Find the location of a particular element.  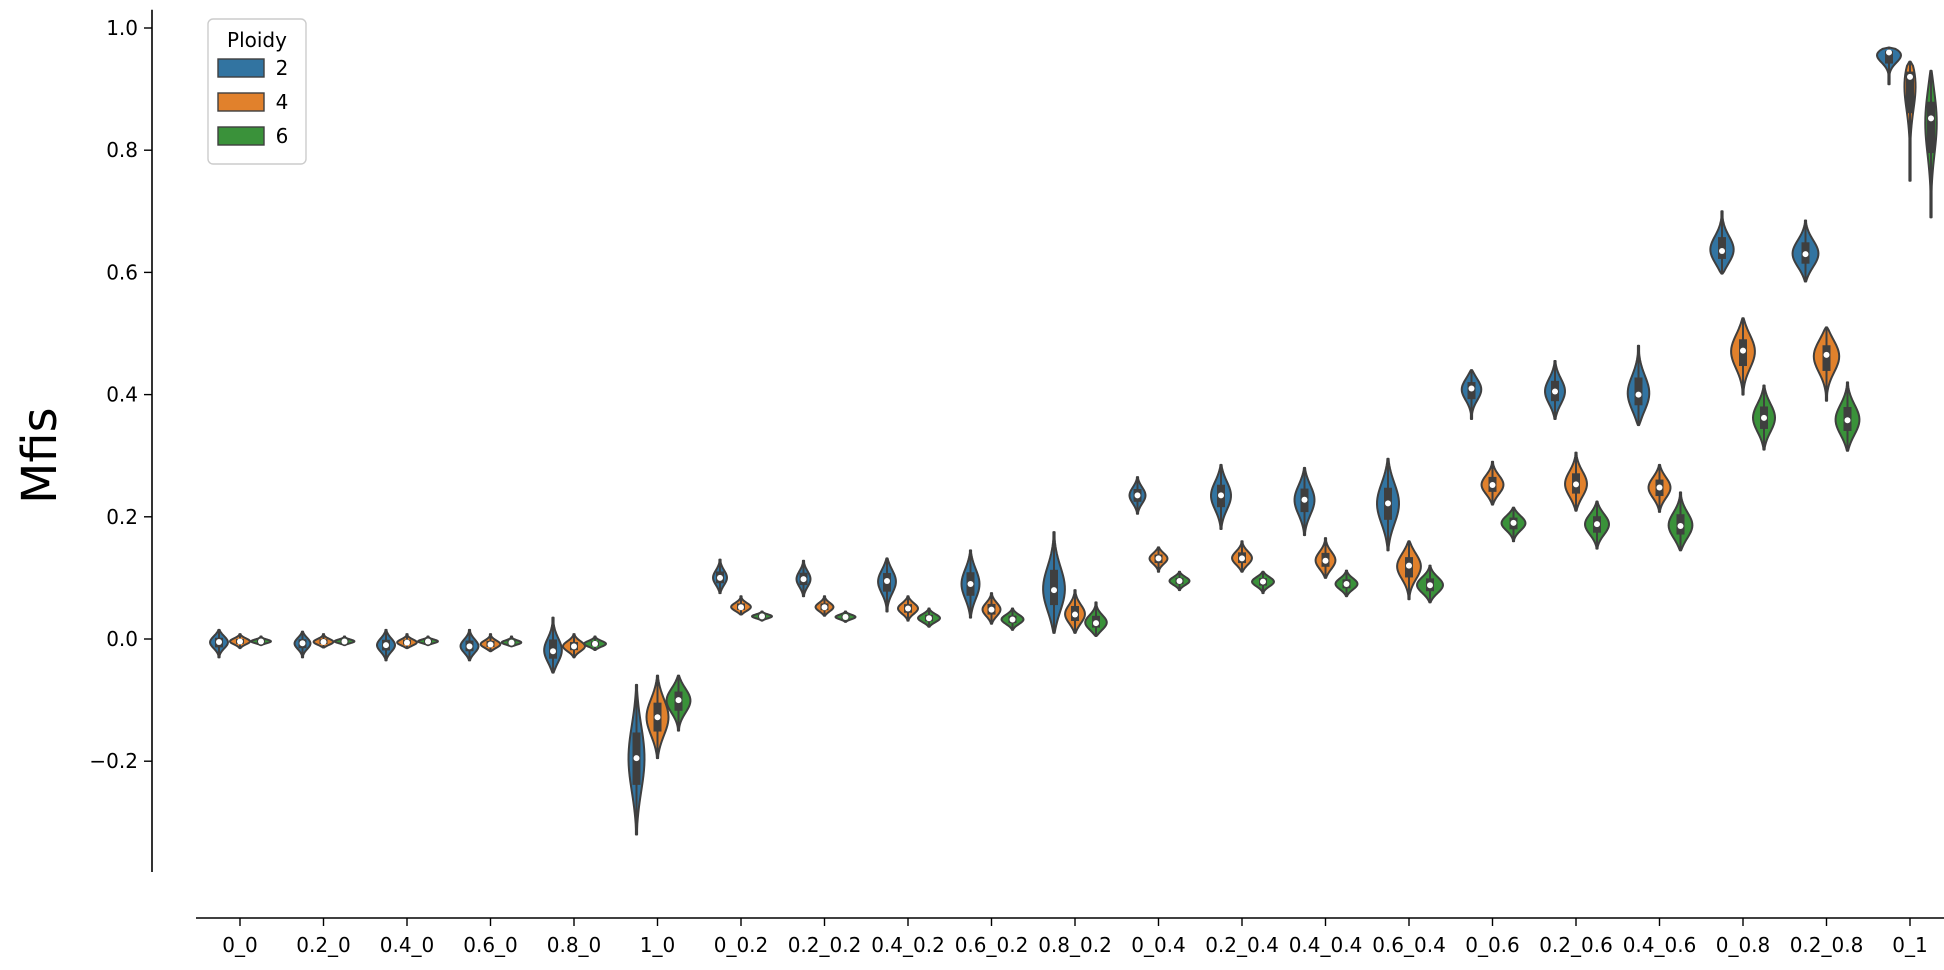

y-tick-label: 0.0 is located at coordinates (122, 639).